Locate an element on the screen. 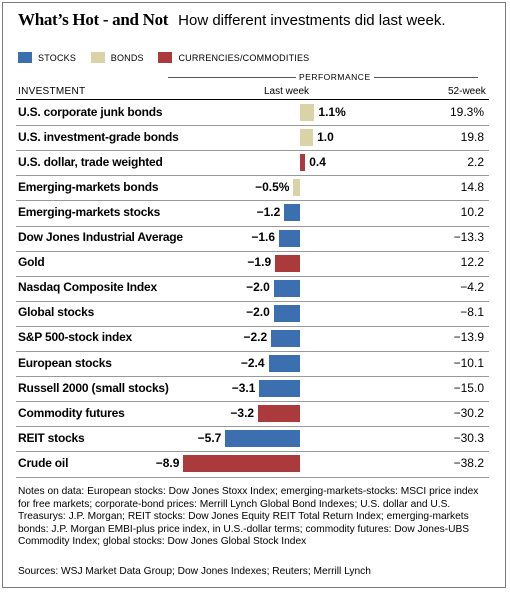 The height and width of the screenshot is (592, 510). bar-value-label: 1.1% is located at coordinates (332, 111).